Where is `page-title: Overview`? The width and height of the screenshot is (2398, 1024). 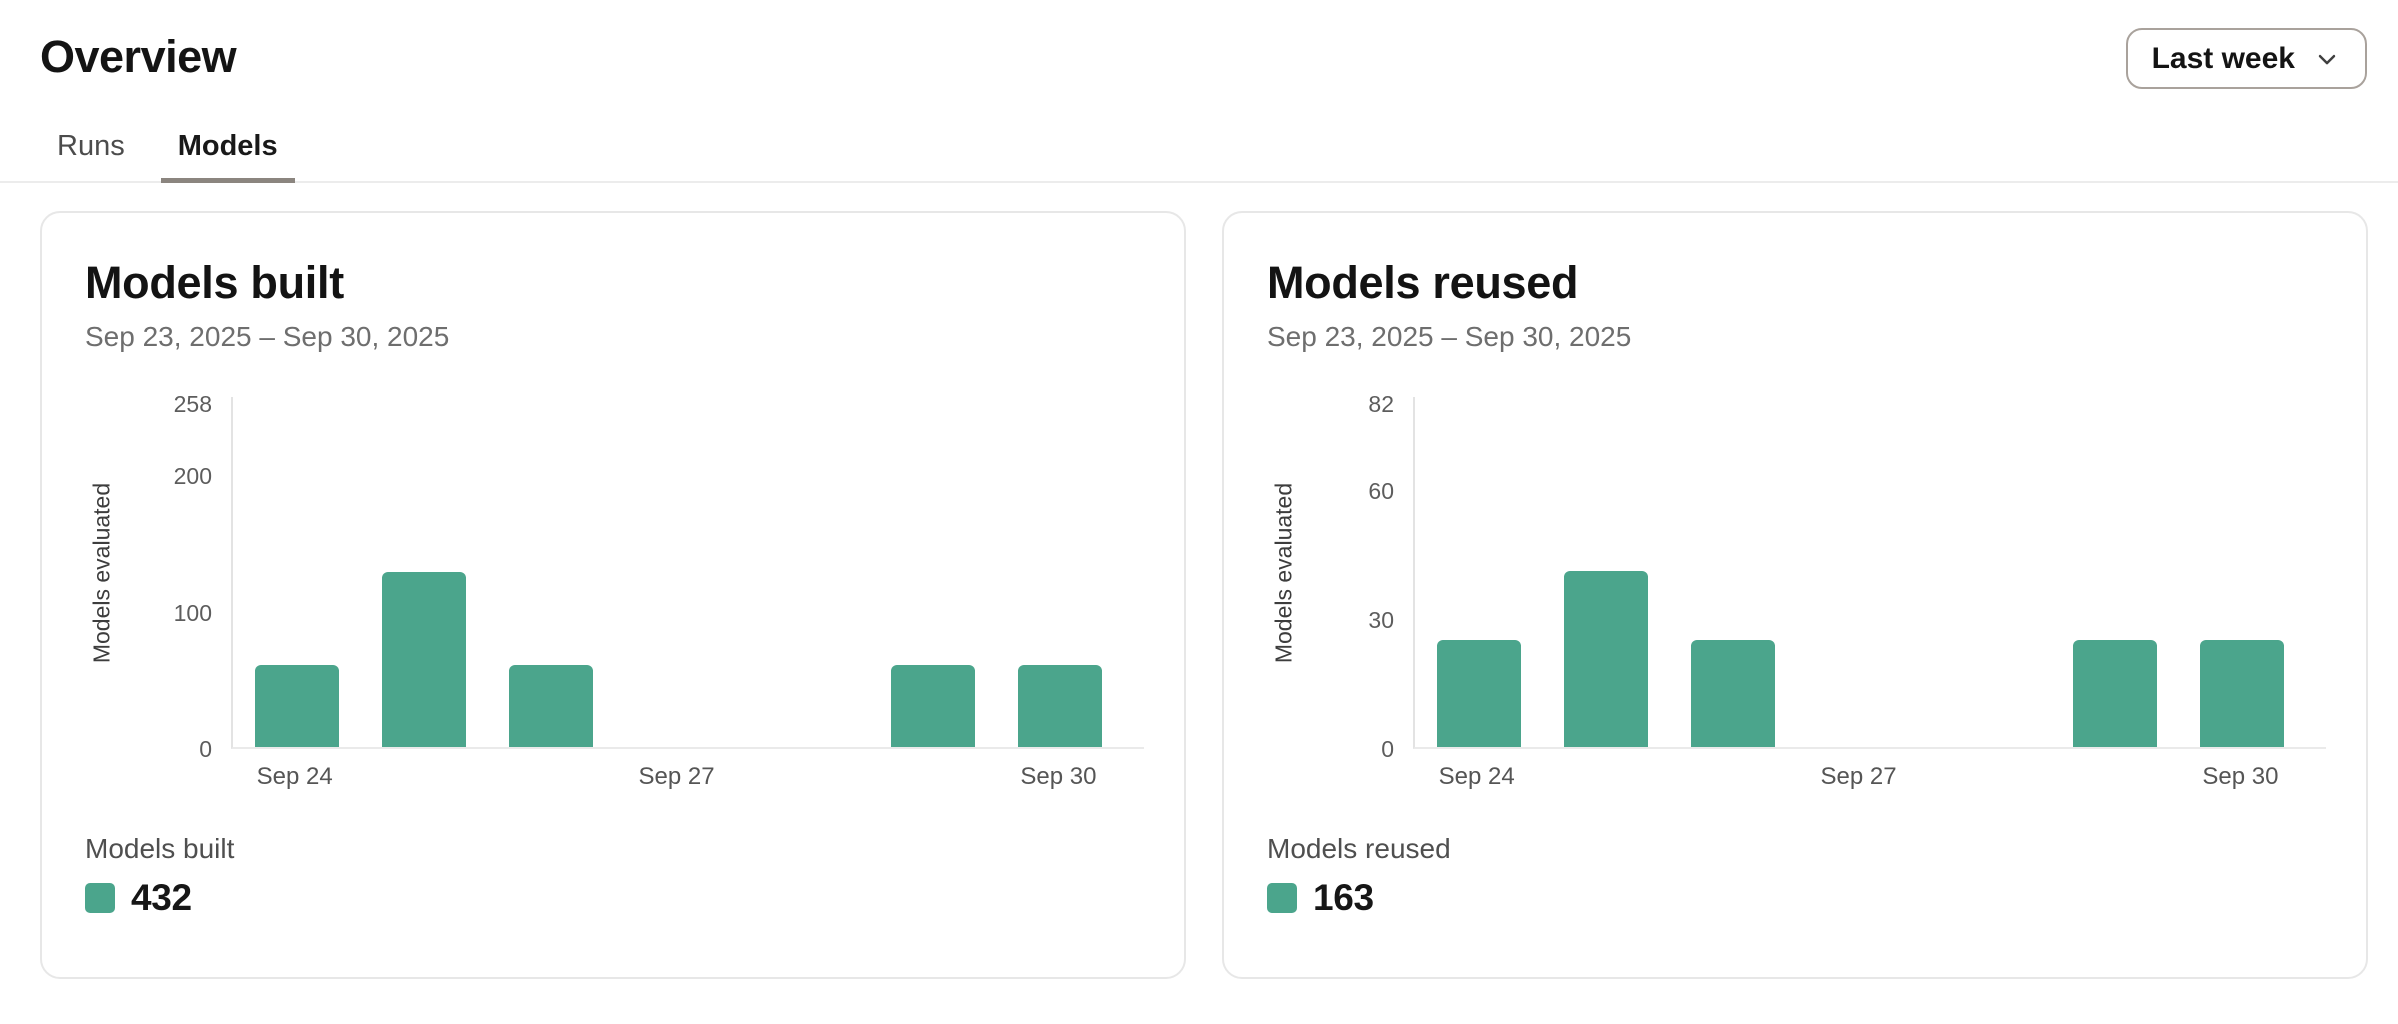
page-title: Overview is located at coordinates (138, 56).